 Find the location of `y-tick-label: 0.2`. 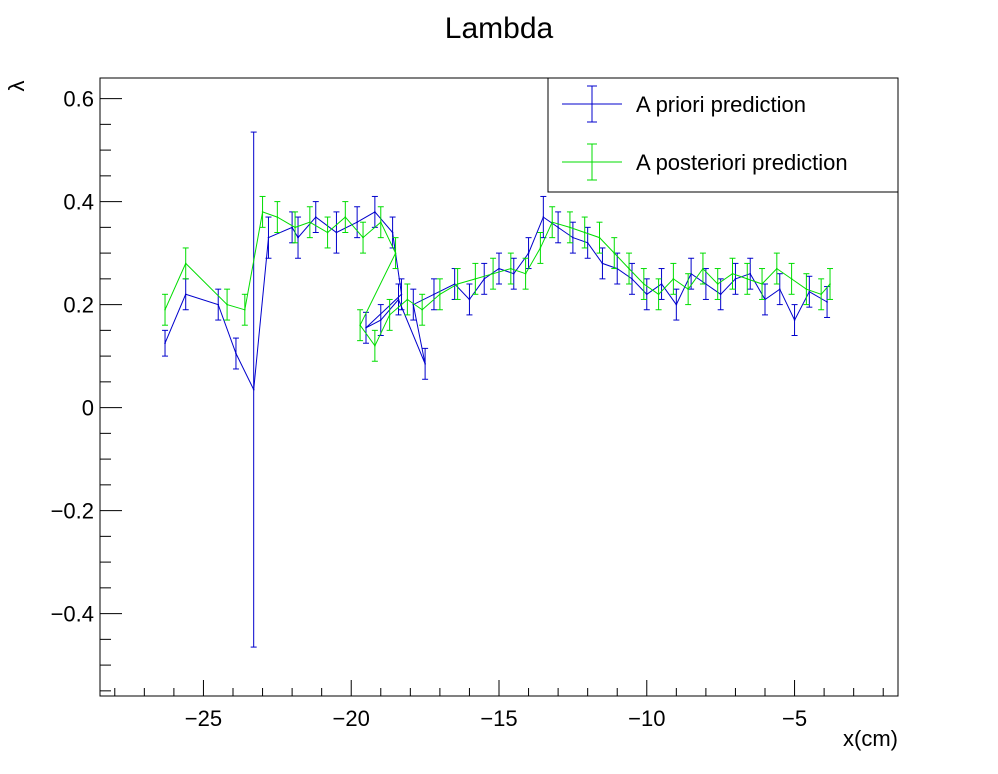

y-tick-label: 0.2 is located at coordinates (78, 305).